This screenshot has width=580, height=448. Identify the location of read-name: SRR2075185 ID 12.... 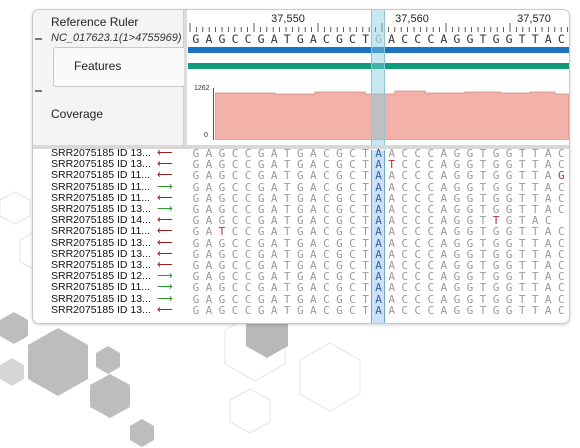
(101, 276).